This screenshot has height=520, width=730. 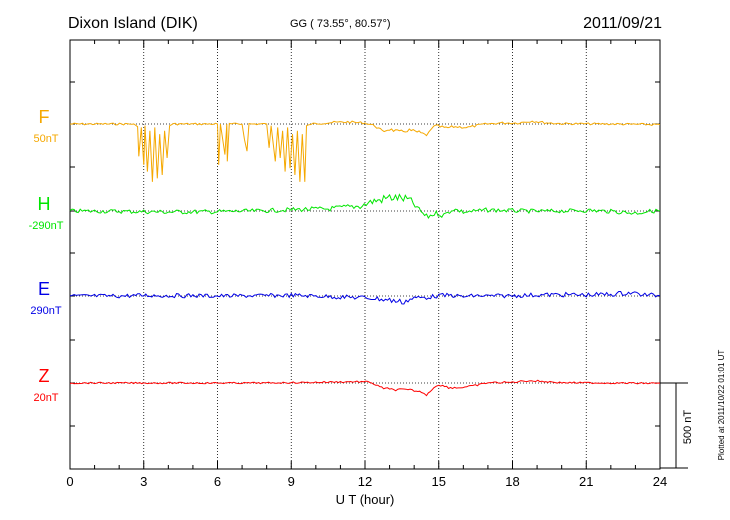 What do you see at coordinates (45, 311) in the screenshot?
I see `series-baseline-e: 290nT` at bounding box center [45, 311].